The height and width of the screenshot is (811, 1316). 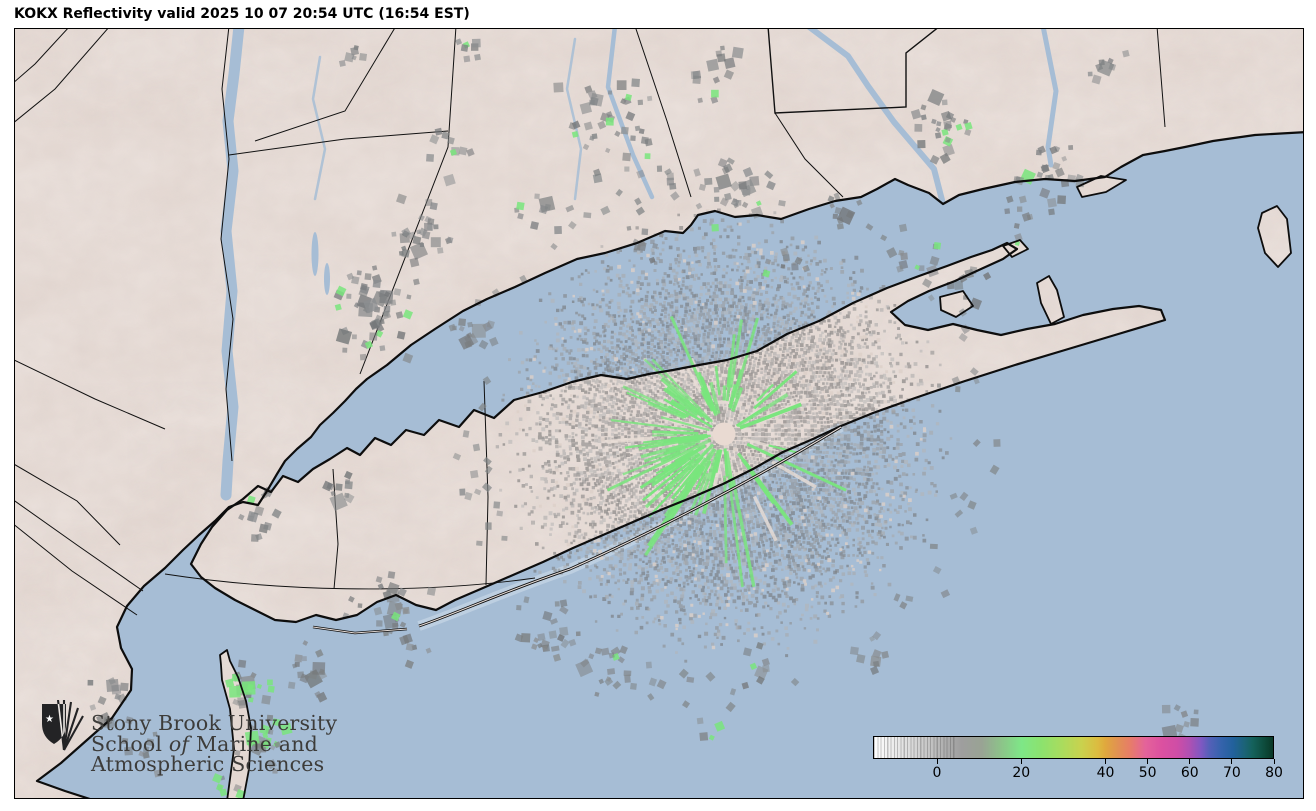 What do you see at coordinates (1189, 773) in the screenshot?
I see `colorbar-tick-label: 60` at bounding box center [1189, 773].